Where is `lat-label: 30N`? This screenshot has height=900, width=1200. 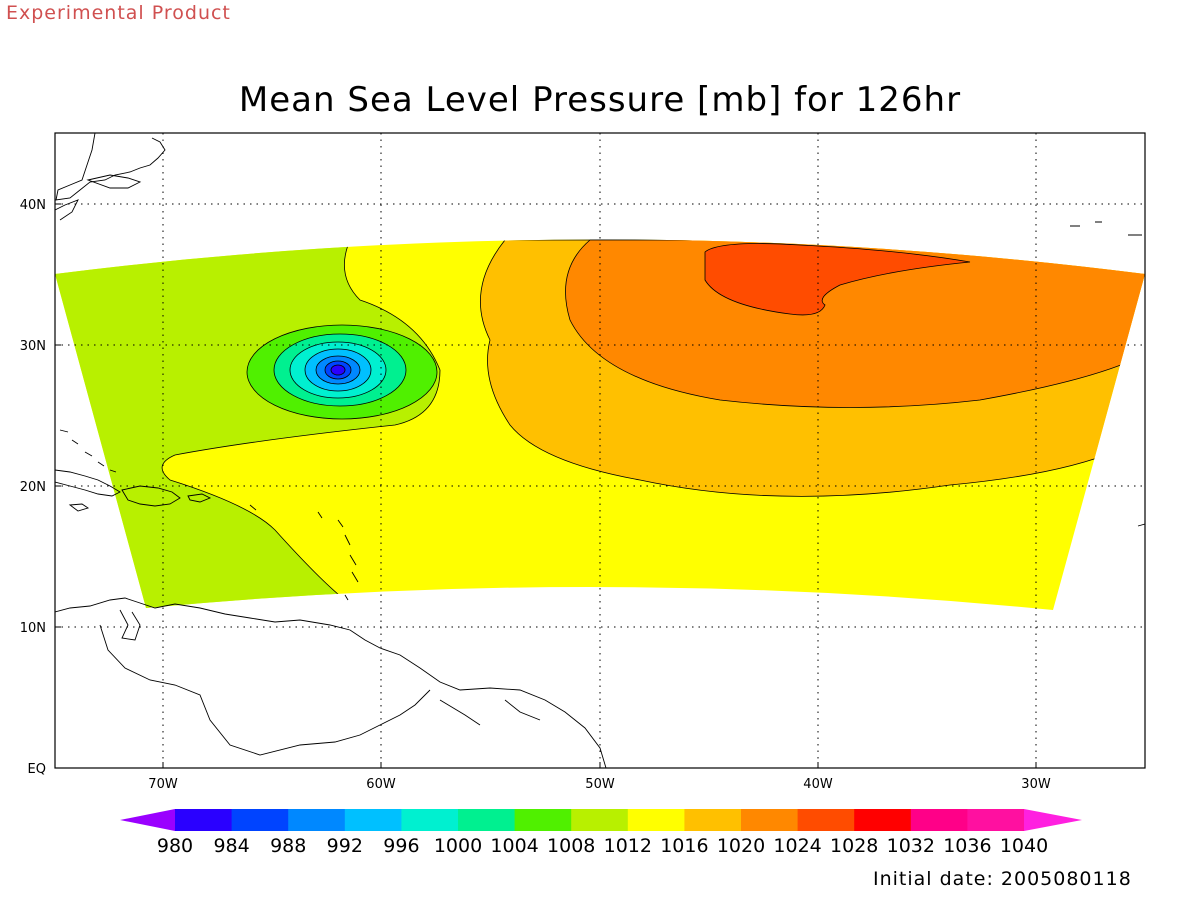 lat-label: 30N is located at coordinates (33, 346).